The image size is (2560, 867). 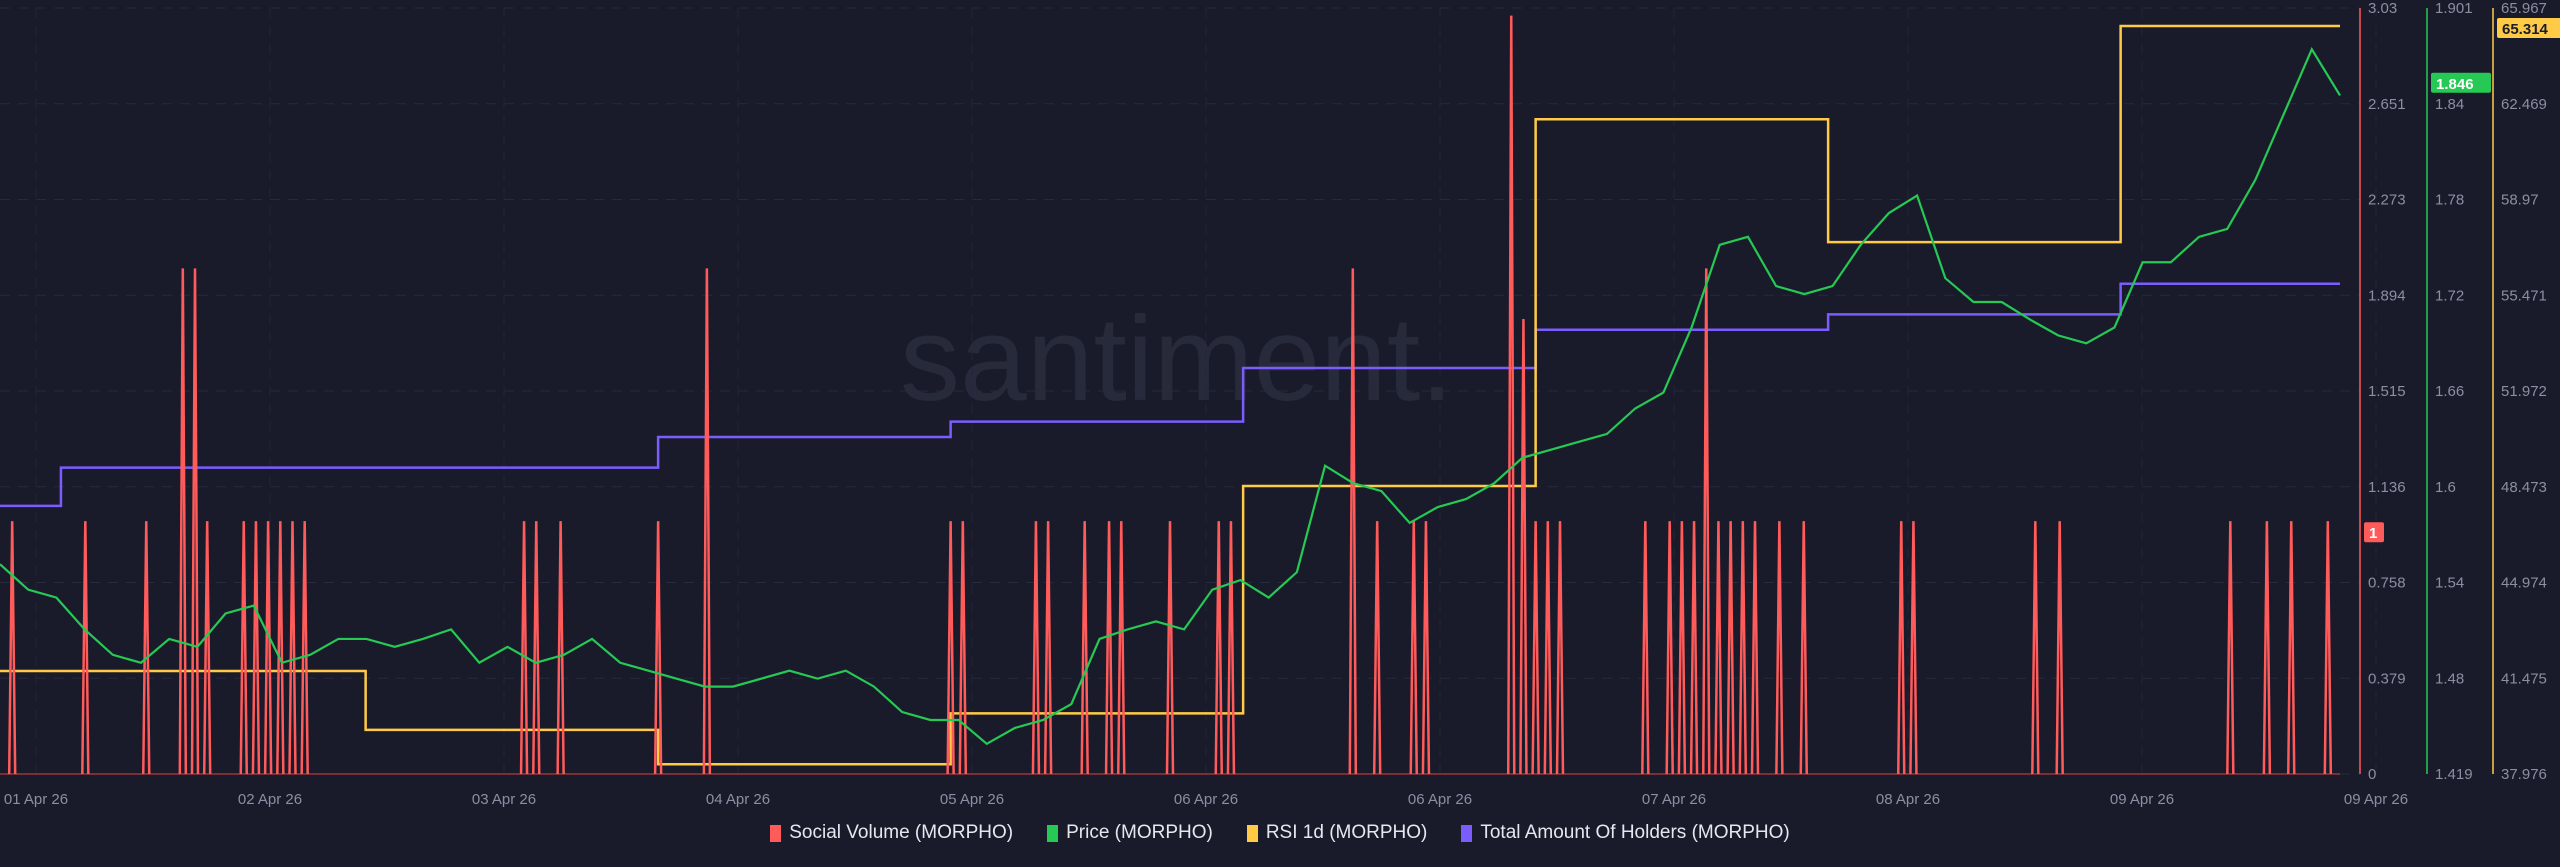 I want to click on rsi-value-badge-text: 65.314, so click(x=2525, y=29).